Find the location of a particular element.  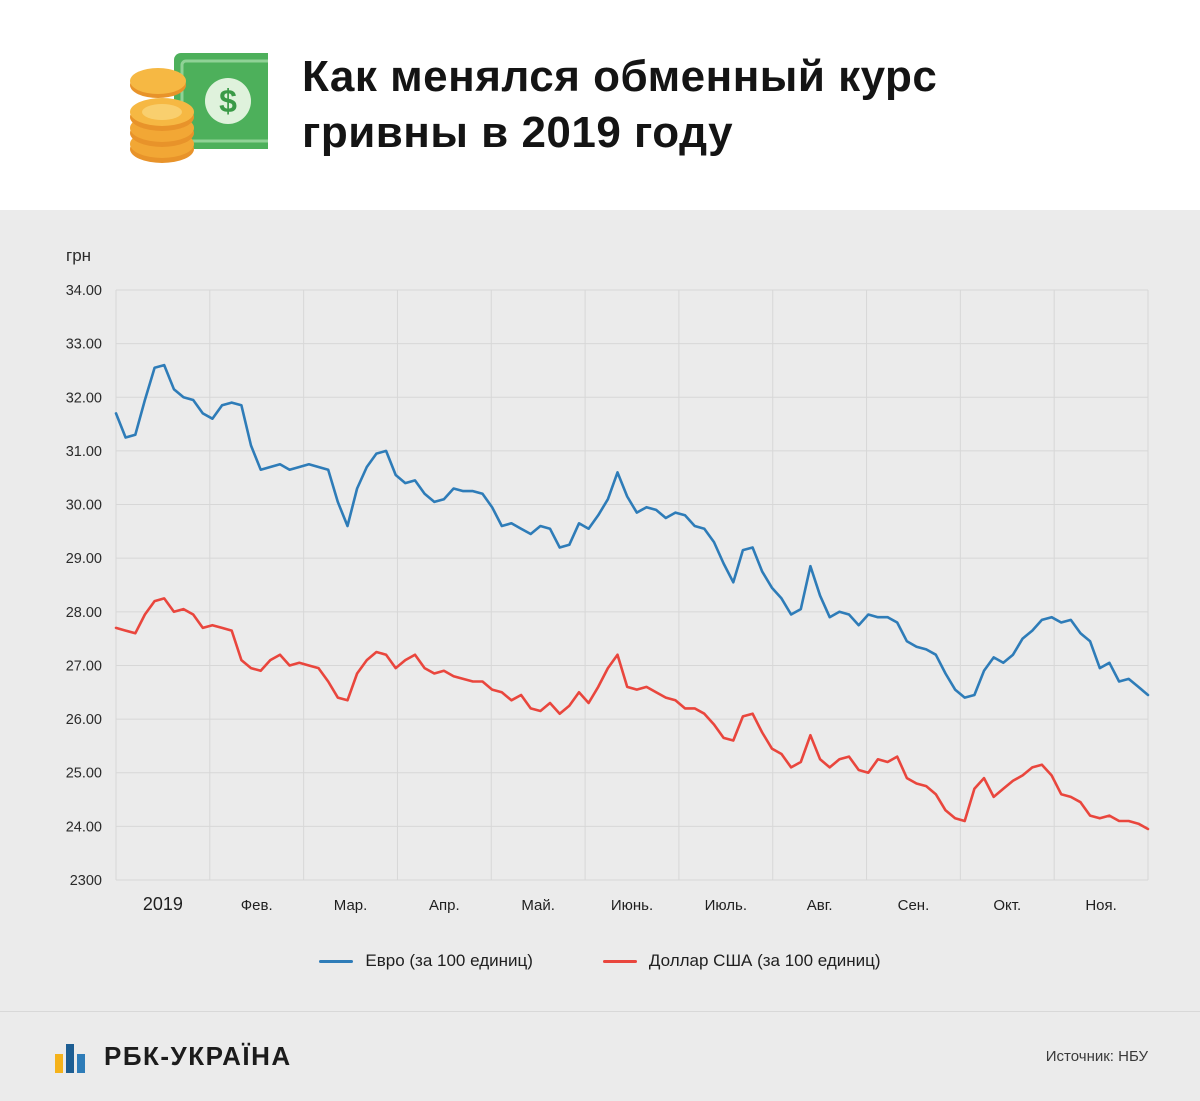

footer: РБК-УКРАЇНА Источник: НБУ is located at coordinates (600, 1056).